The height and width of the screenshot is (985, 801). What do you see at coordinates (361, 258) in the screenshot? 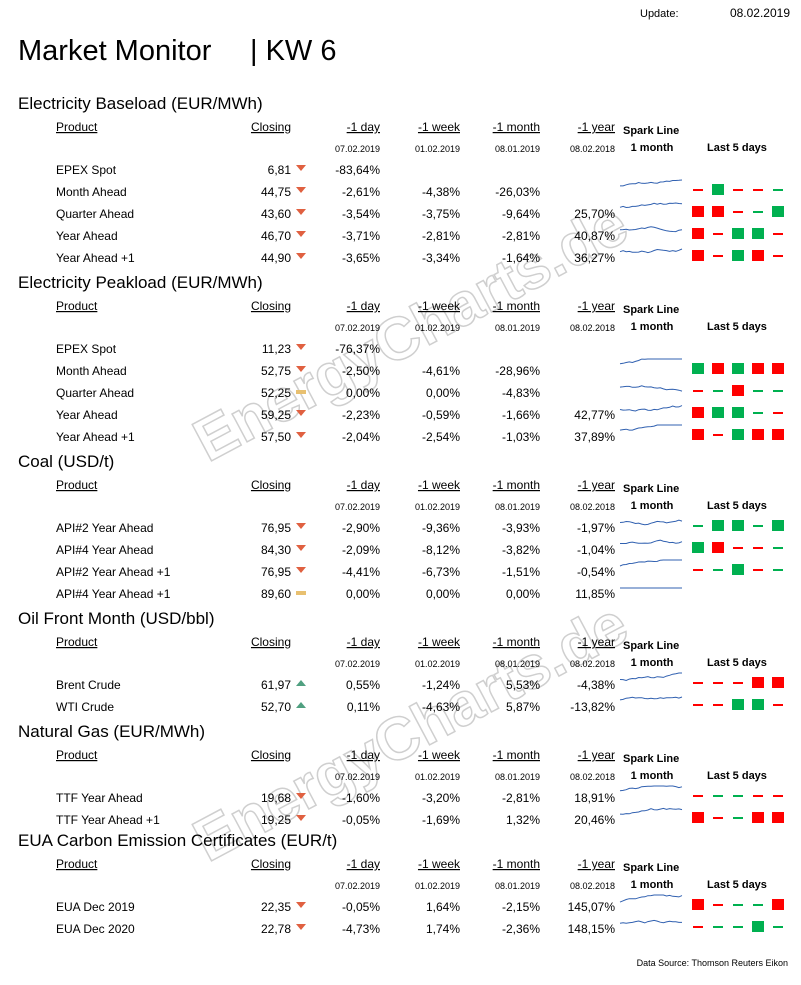
I see `cell: -3,65%` at bounding box center [361, 258].